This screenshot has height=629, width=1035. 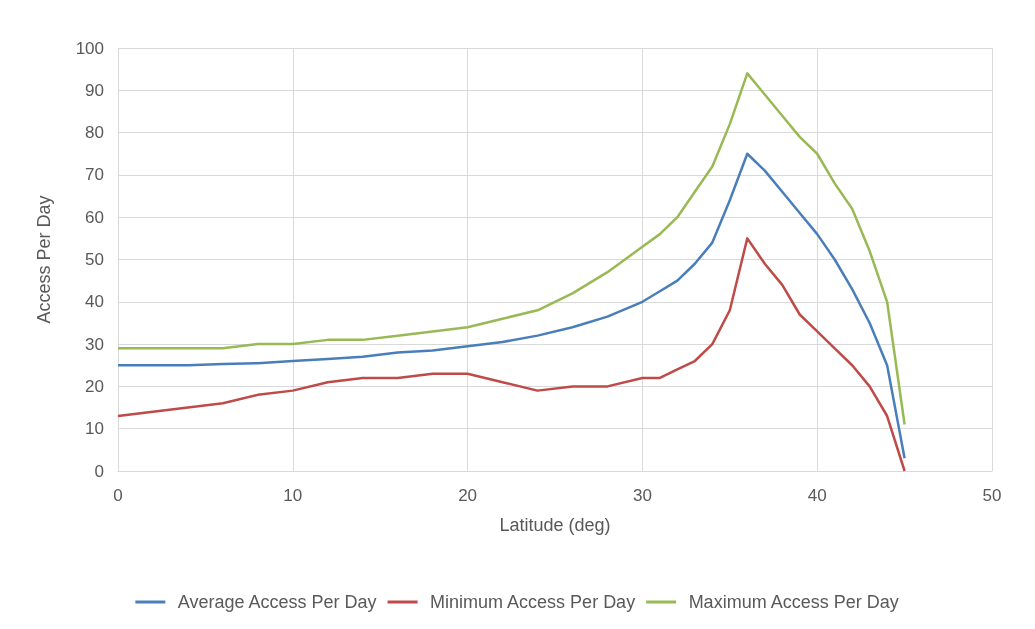 What do you see at coordinates (94, 133) in the screenshot?
I see `y-tick-label: 80` at bounding box center [94, 133].